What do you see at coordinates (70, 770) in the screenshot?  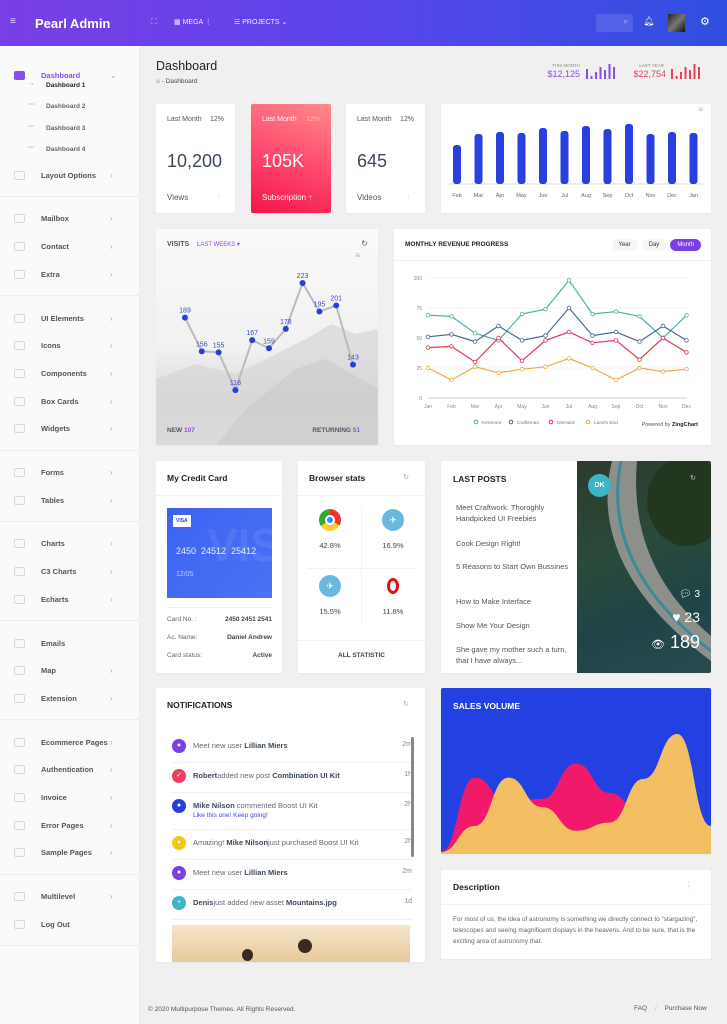 I see `sidebar-item: Authentication ›` at bounding box center [70, 770].